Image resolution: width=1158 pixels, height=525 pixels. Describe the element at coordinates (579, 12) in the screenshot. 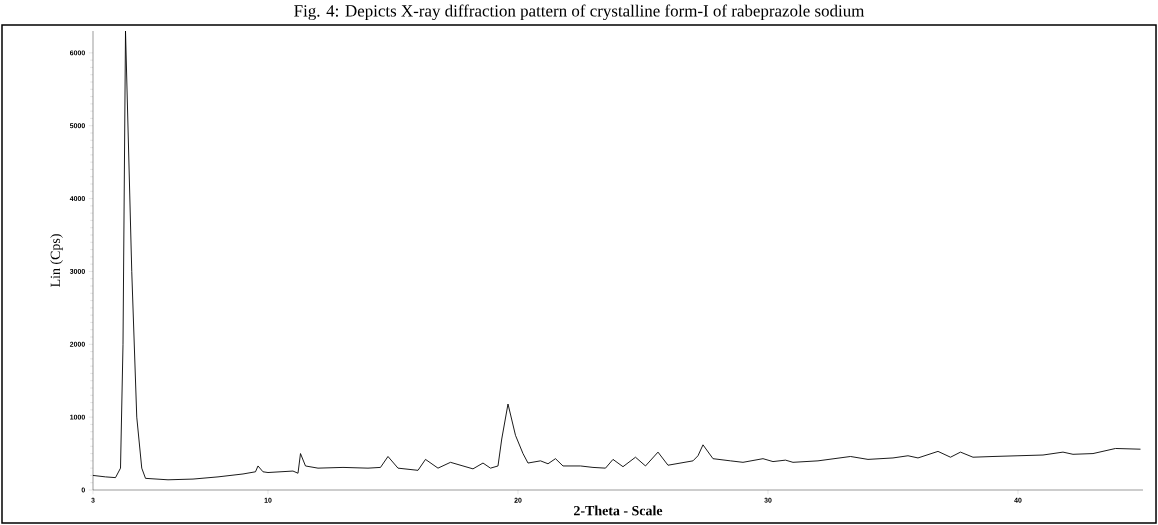

I see `chart-title: Fig. 4: Depicts X-ray diffraction pattern of crystalline form-I of rabeprazole sodium` at that location.